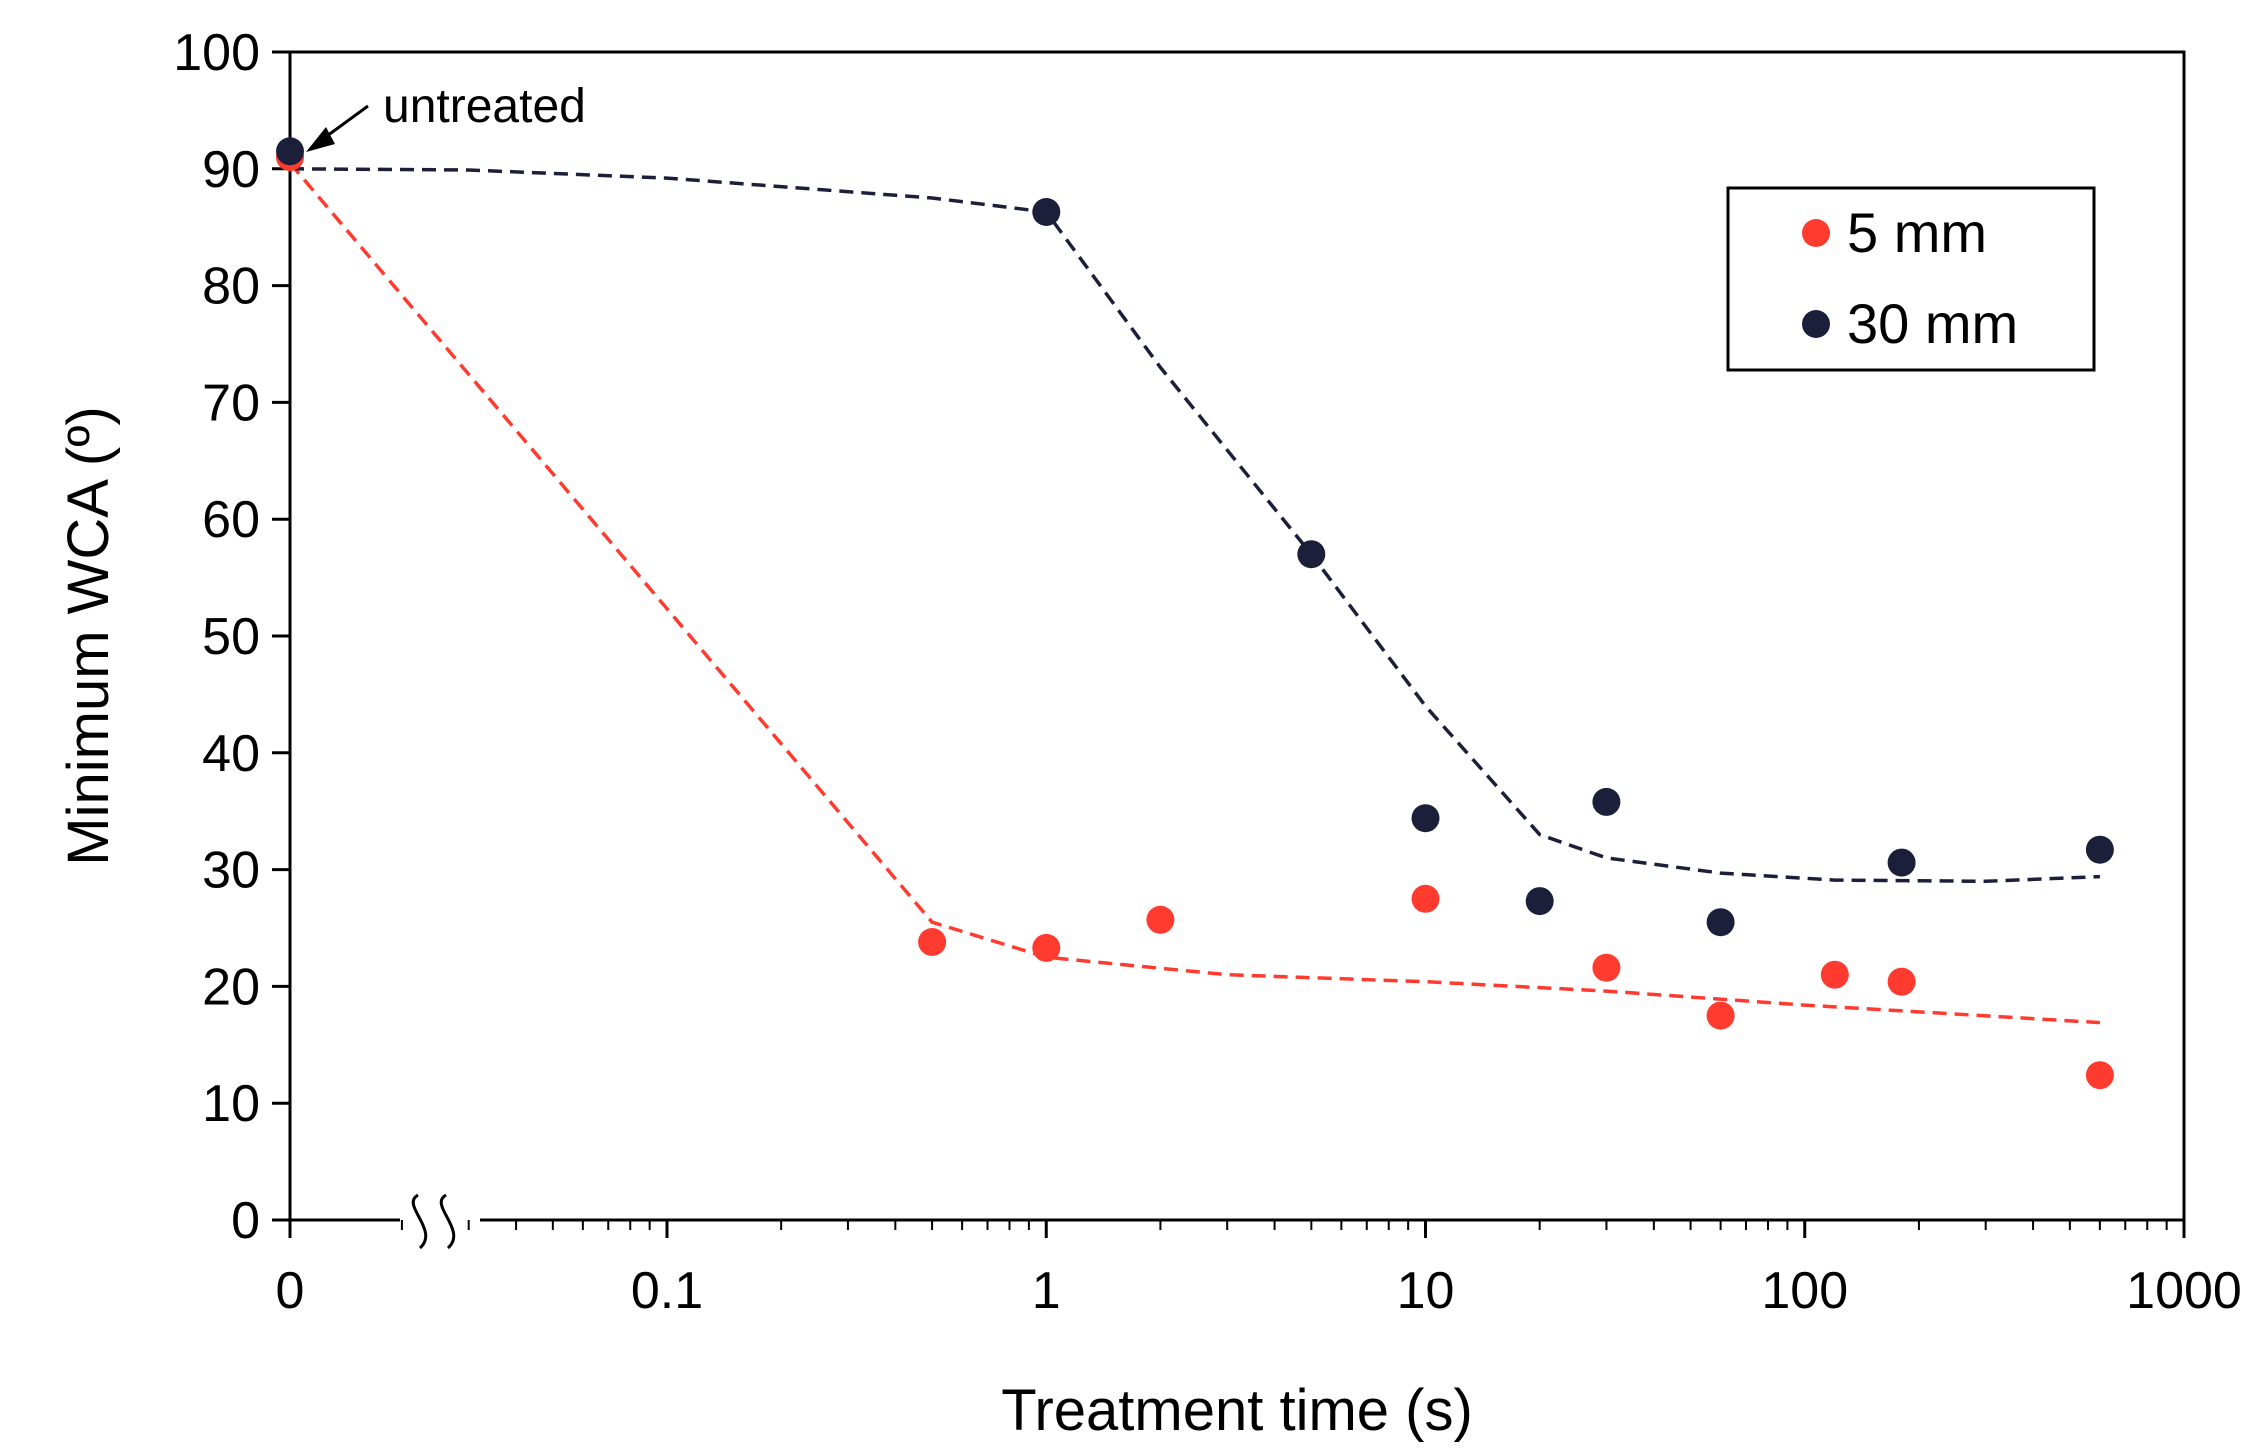  Describe the element at coordinates (440, 1221) in the screenshot. I see `x-axis-break` at that location.